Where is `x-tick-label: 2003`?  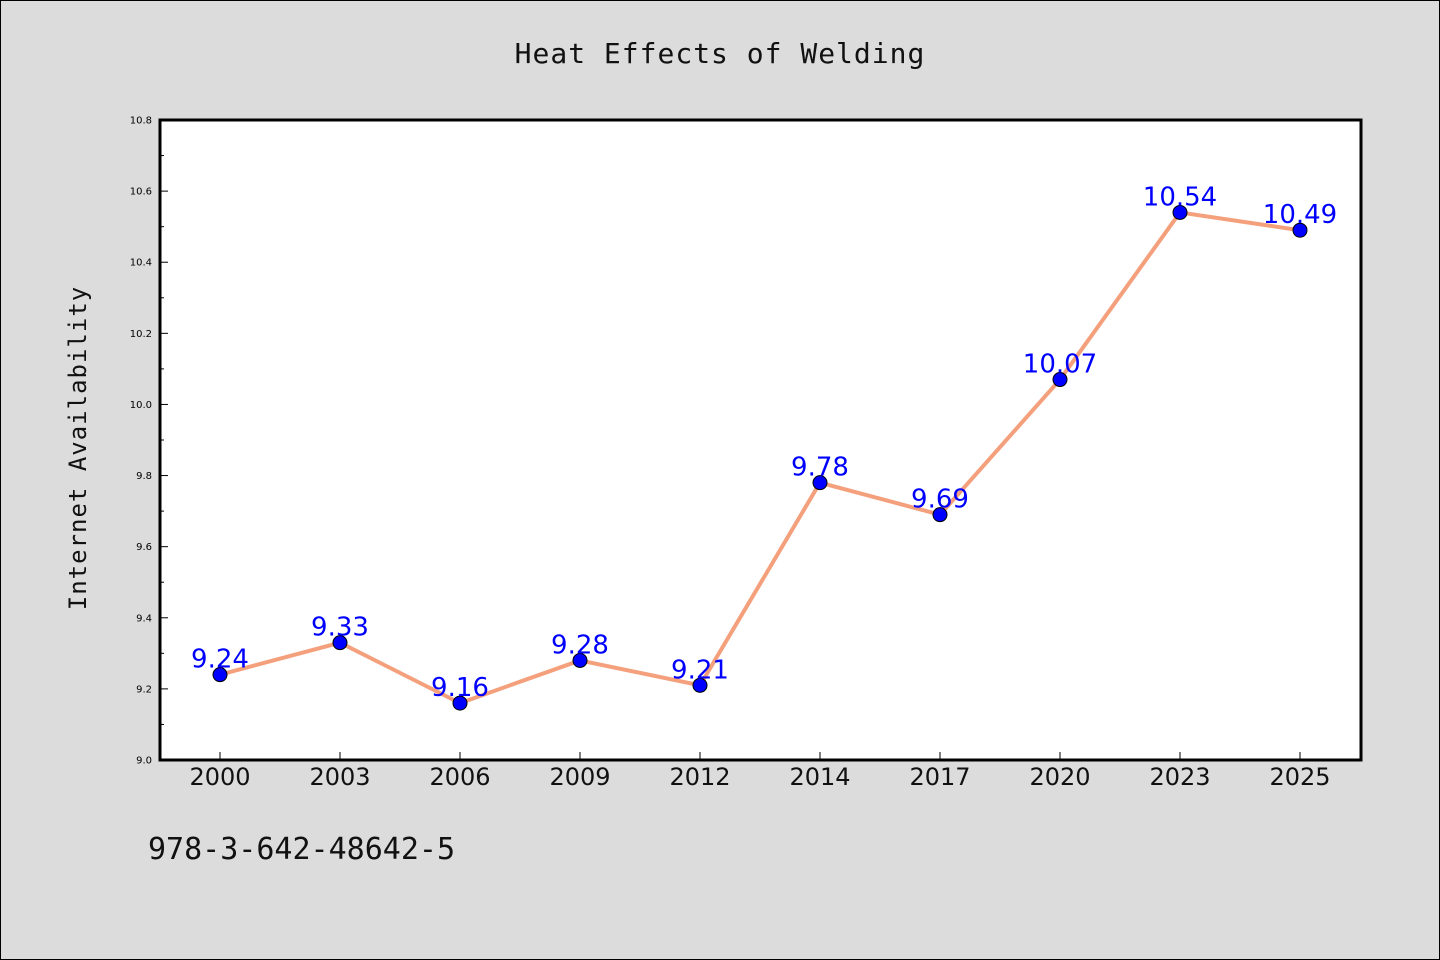 x-tick-label: 2003 is located at coordinates (339, 777).